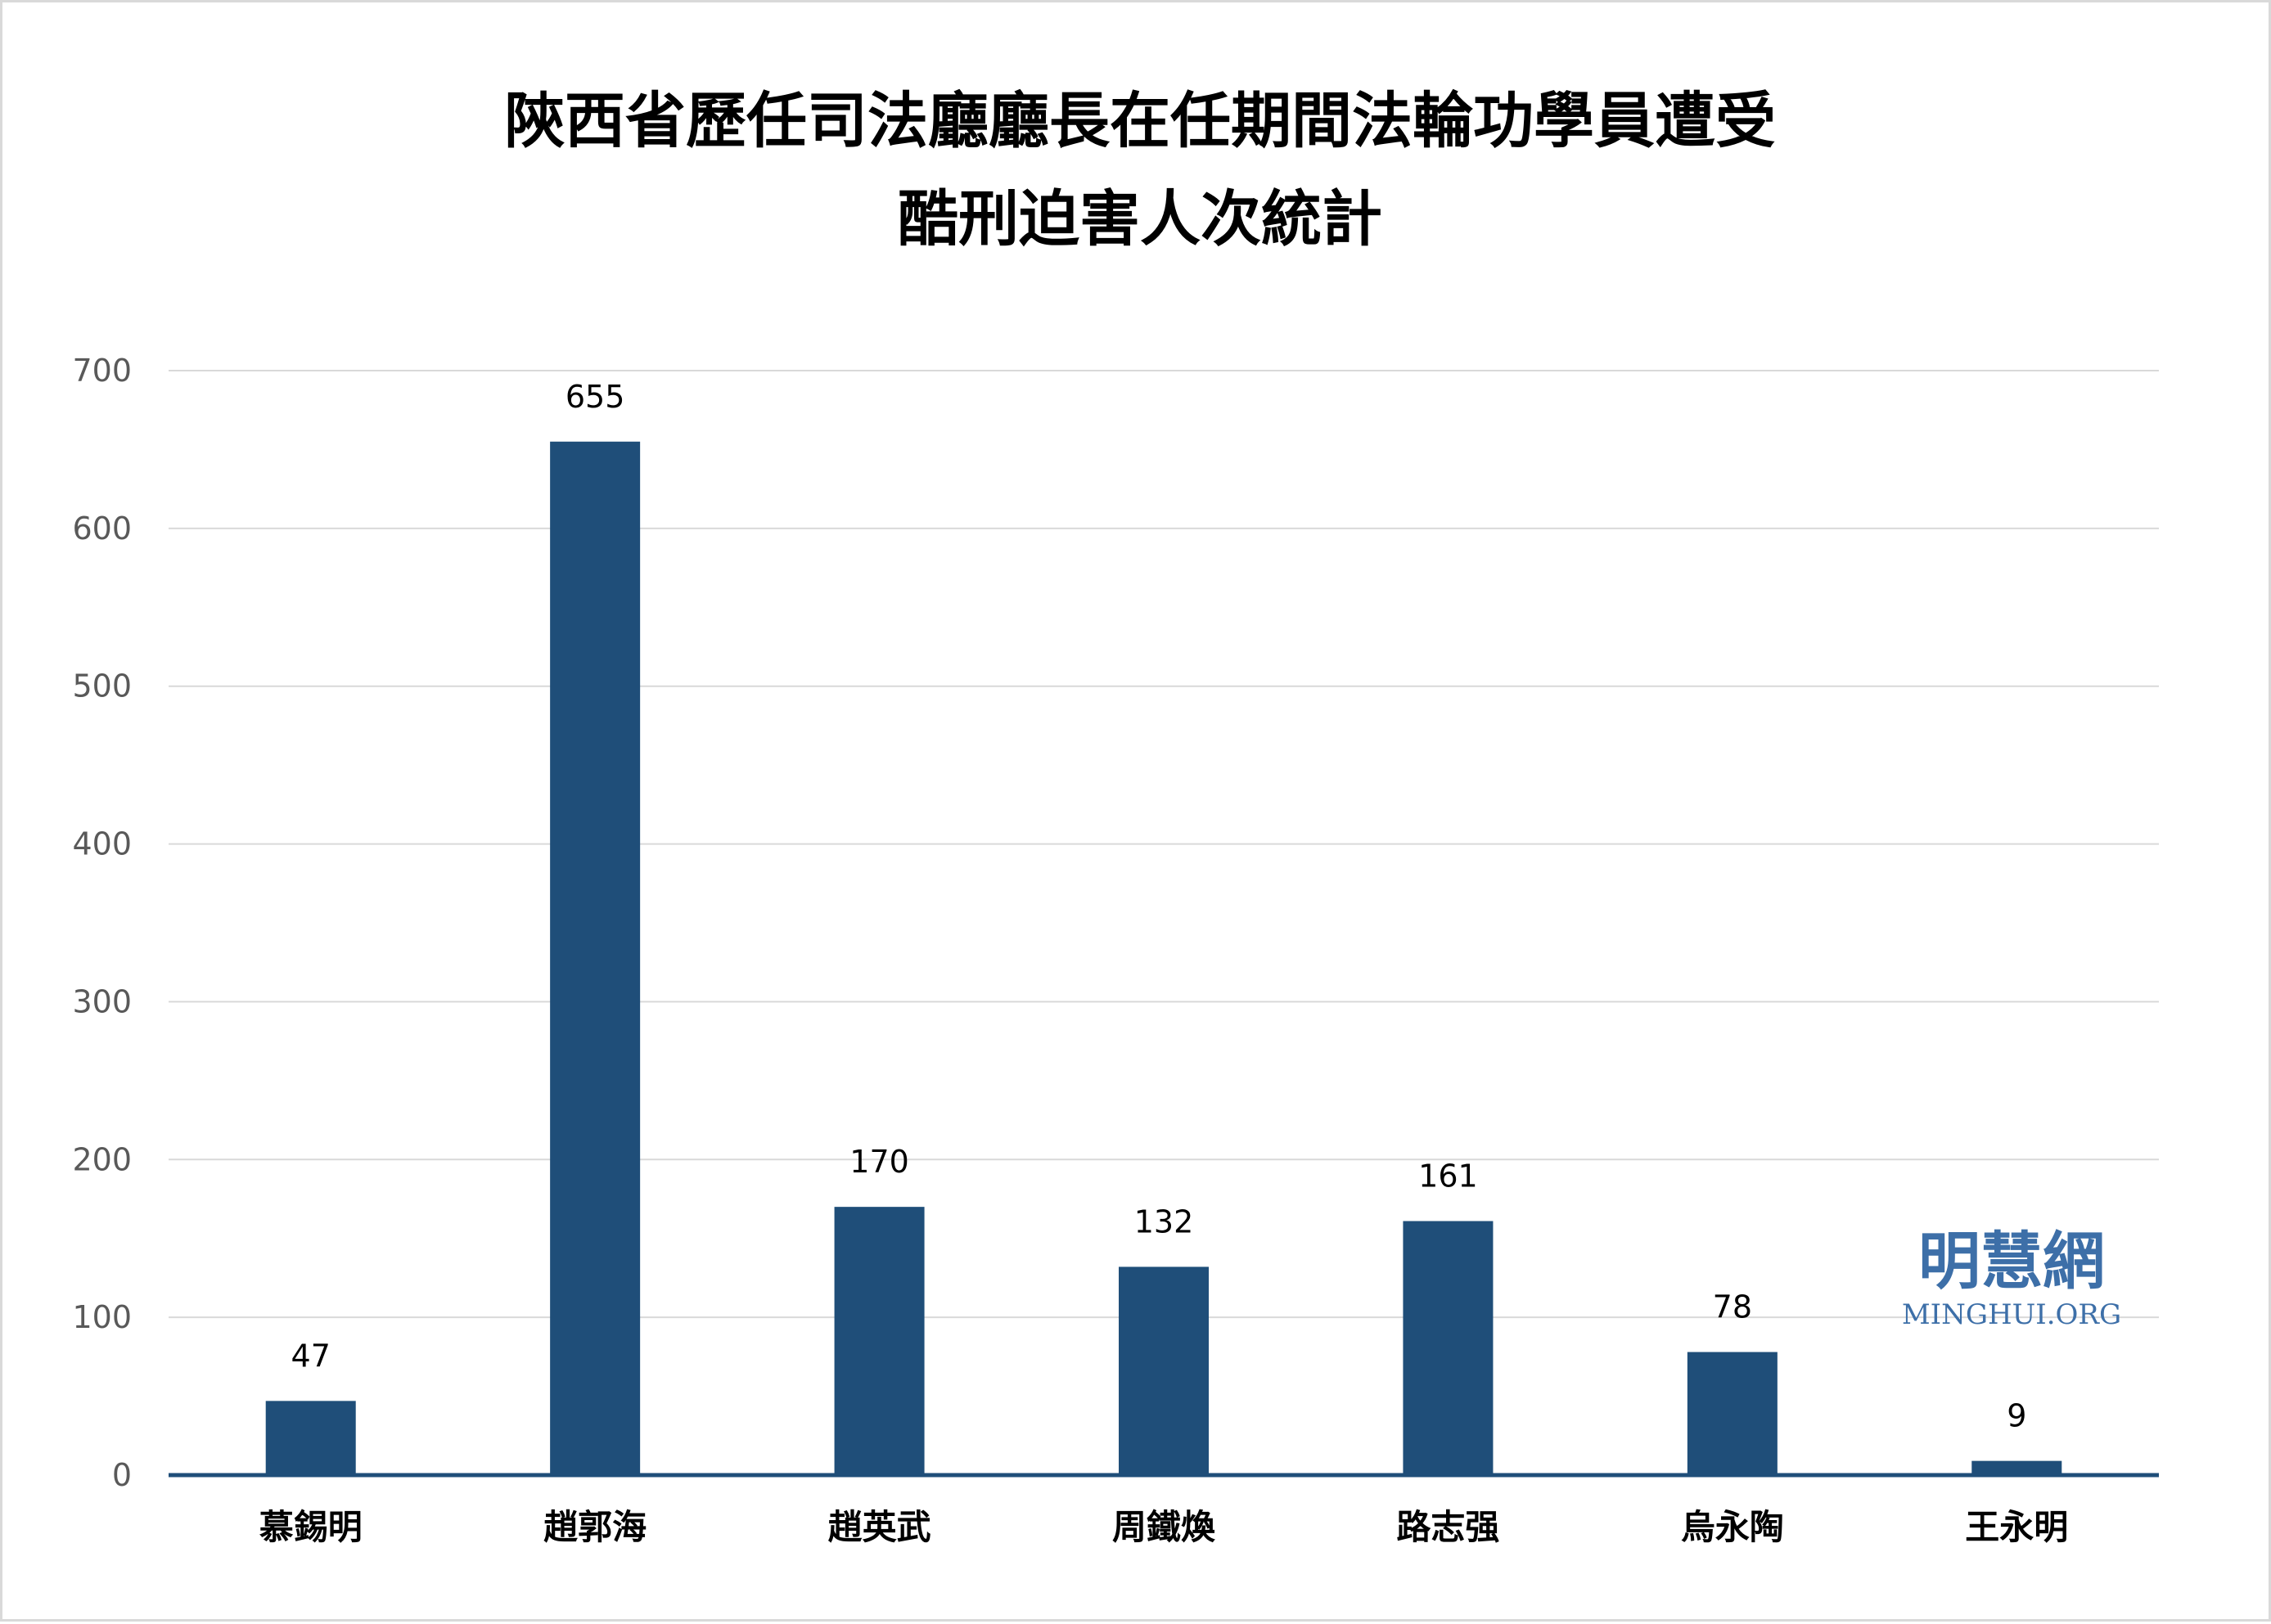  I want to click on y-tick-label: 500, so click(102, 686).